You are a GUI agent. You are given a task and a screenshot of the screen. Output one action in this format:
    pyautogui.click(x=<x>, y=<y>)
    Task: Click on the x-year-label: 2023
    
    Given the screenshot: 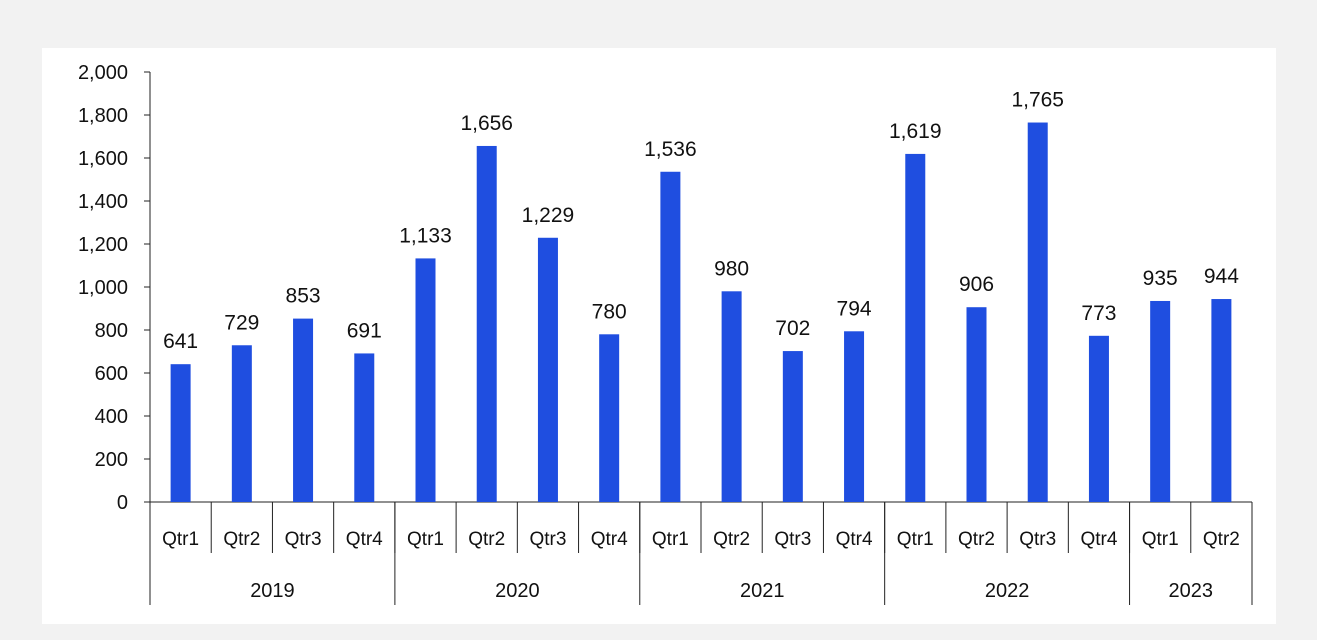 What is the action you would take?
    pyautogui.click(x=1191, y=591)
    